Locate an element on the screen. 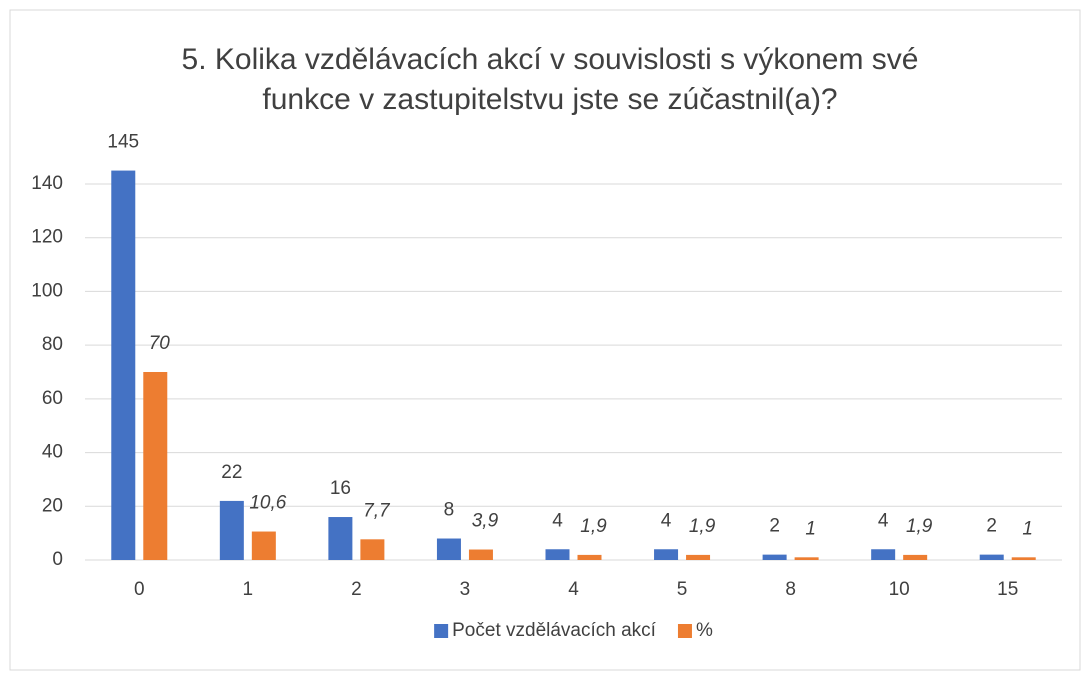 This screenshot has height=680, width=1091. data-label: 22 is located at coordinates (231, 472).